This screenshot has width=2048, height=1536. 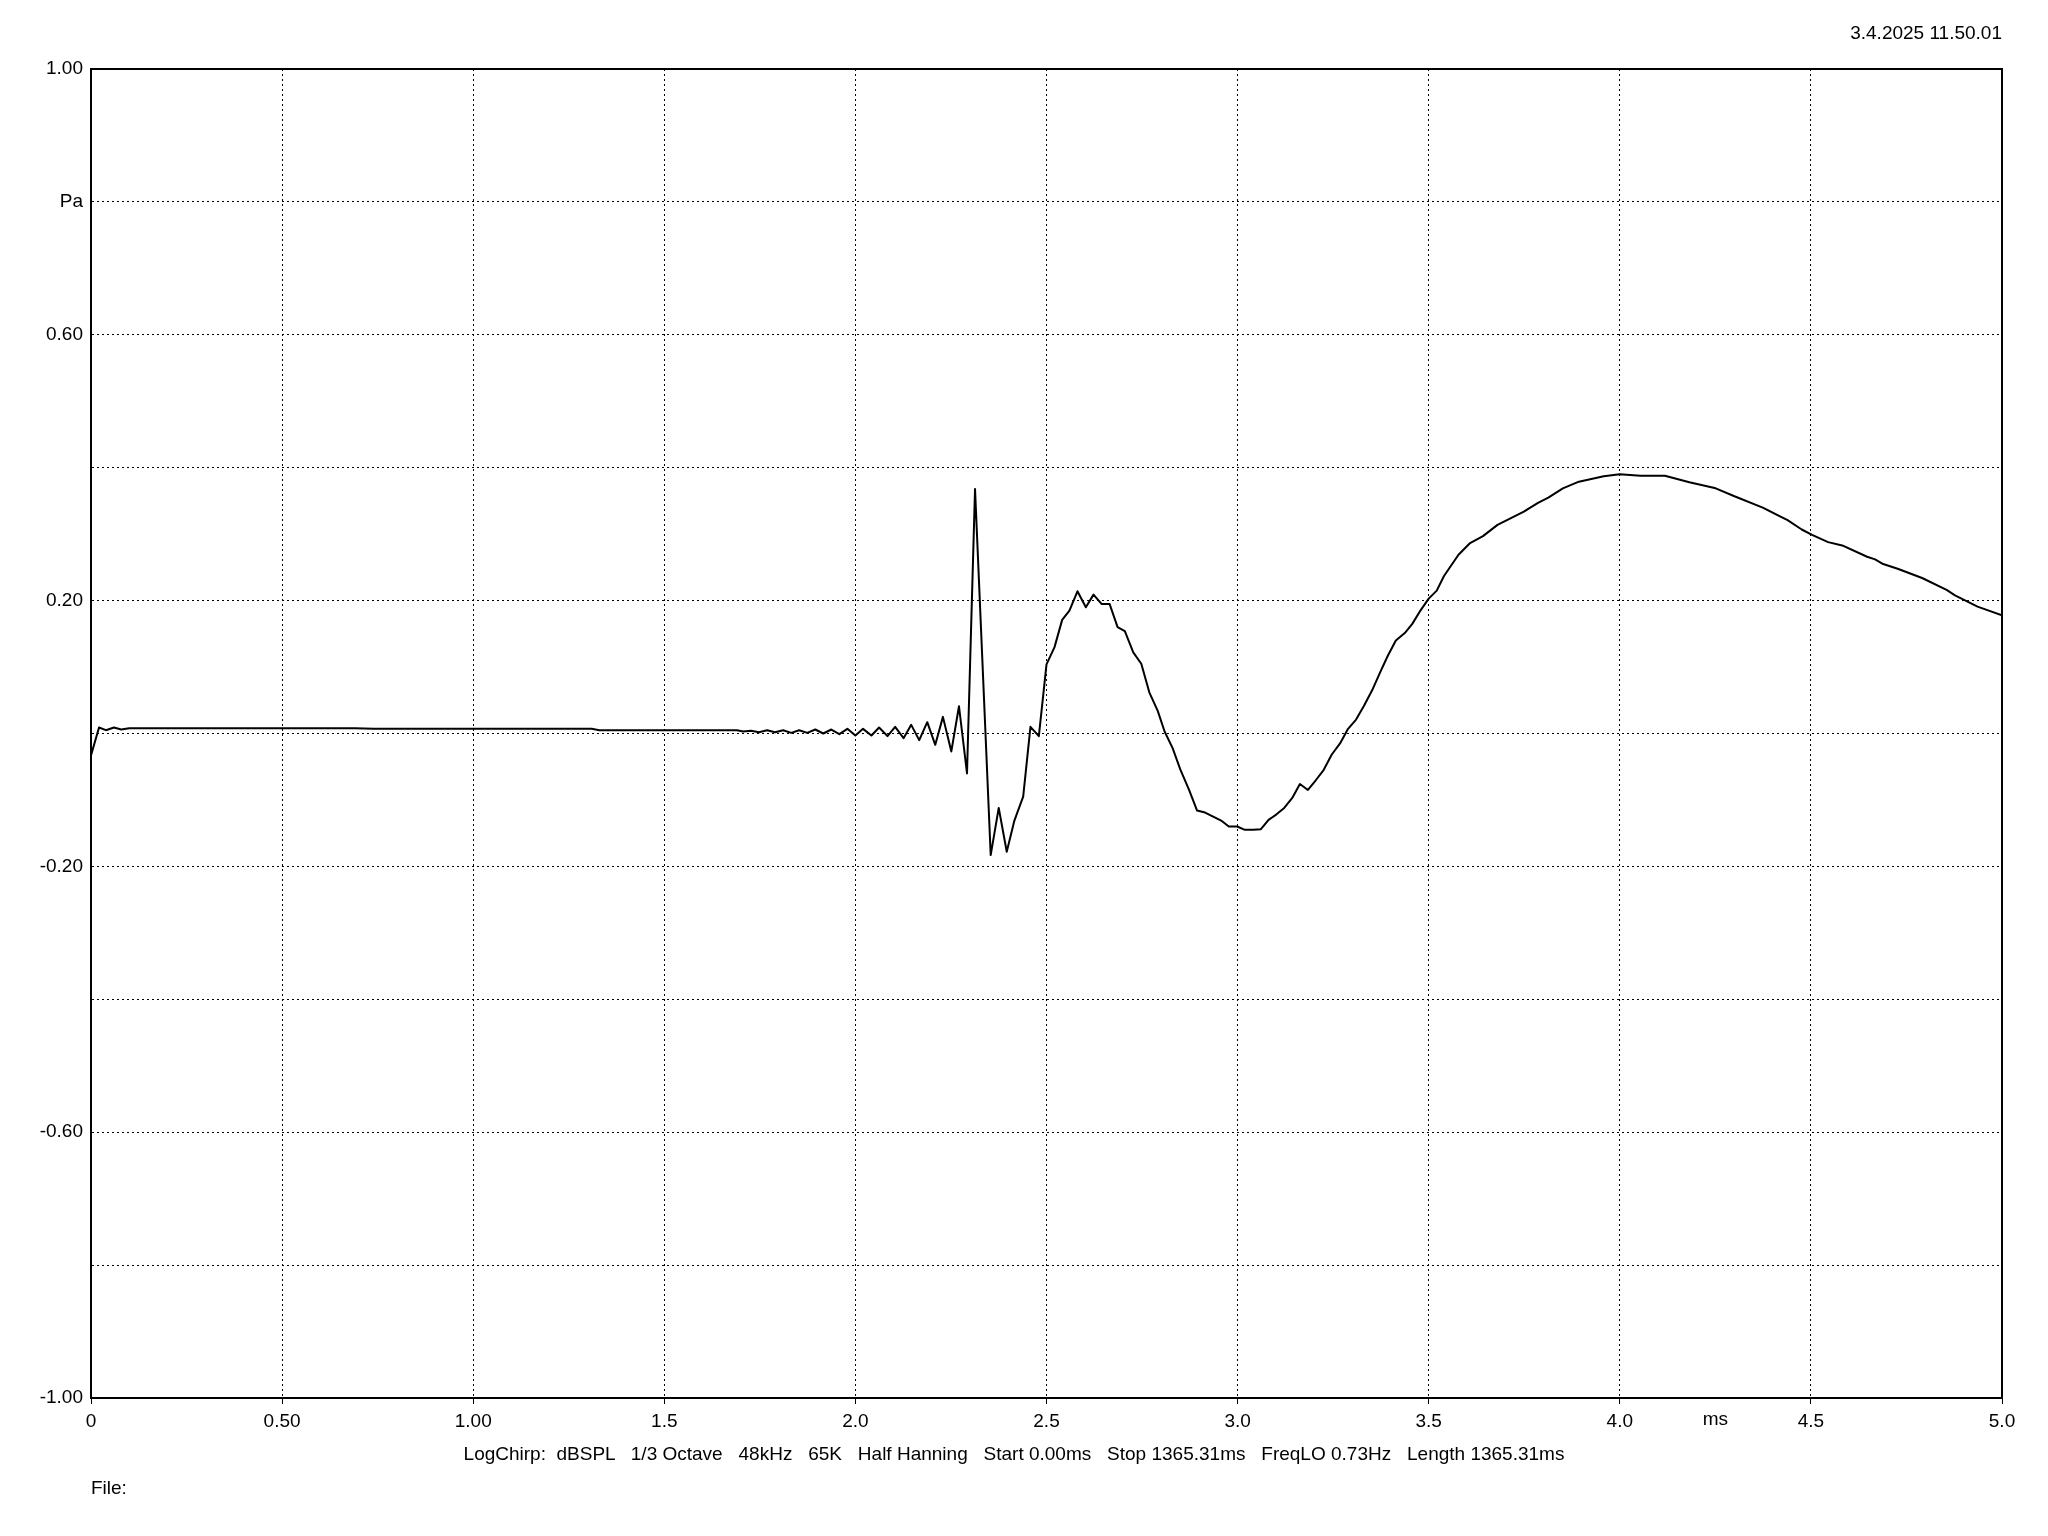 What do you see at coordinates (64, 68) in the screenshot?
I see `y-tick-label: 1.00` at bounding box center [64, 68].